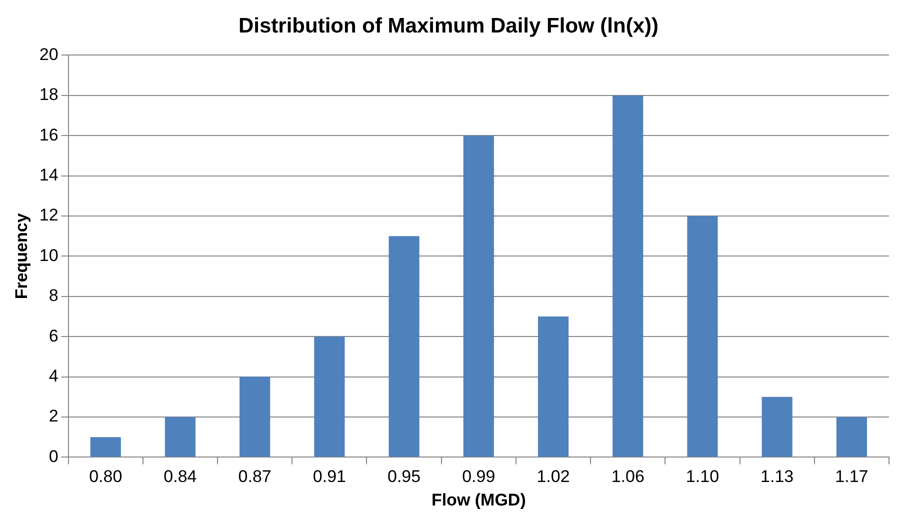 This screenshot has height=519, width=903. I want to click on x-tick-label: 0.99, so click(479, 476).